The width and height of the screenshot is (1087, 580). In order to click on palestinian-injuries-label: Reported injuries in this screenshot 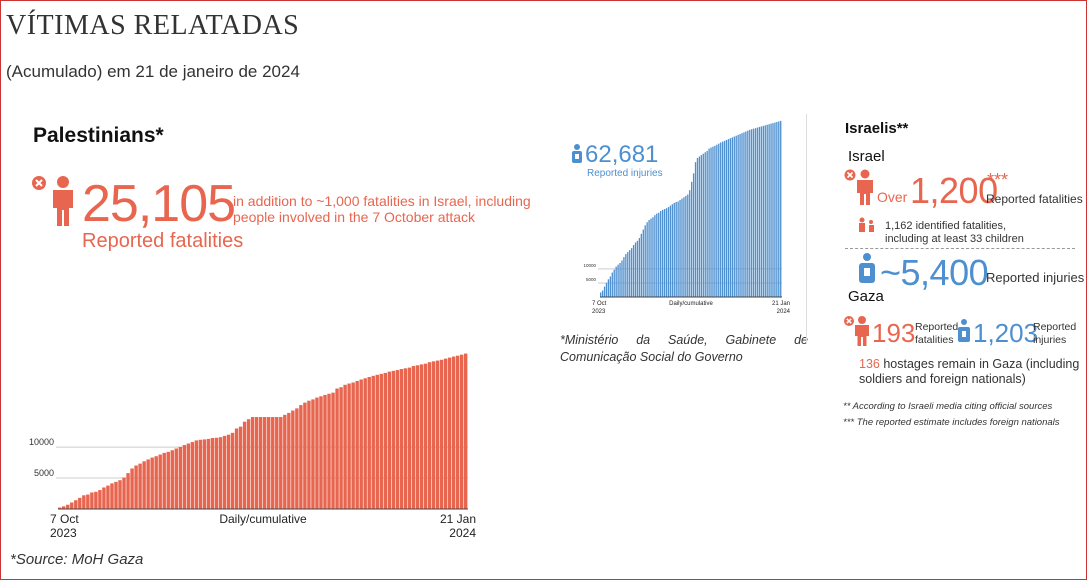, I will do `click(625, 173)`.